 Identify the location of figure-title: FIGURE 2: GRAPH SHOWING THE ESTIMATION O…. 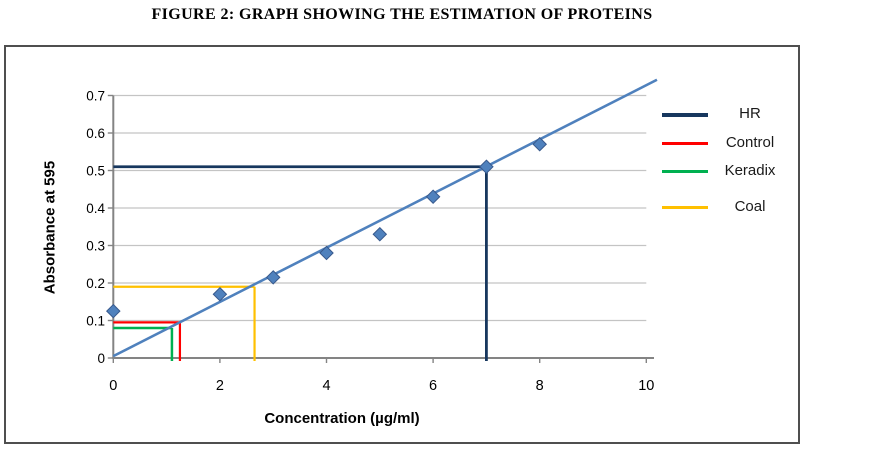
(402, 14).